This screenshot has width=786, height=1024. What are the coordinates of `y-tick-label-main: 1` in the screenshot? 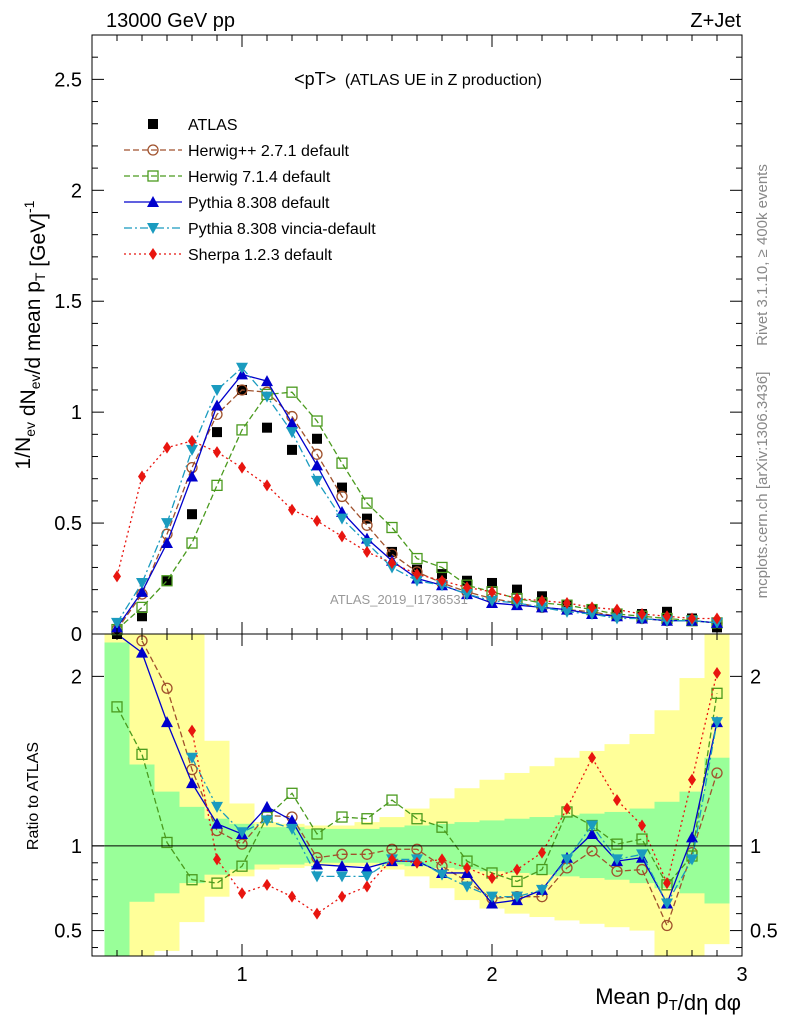 It's located at (76, 413).